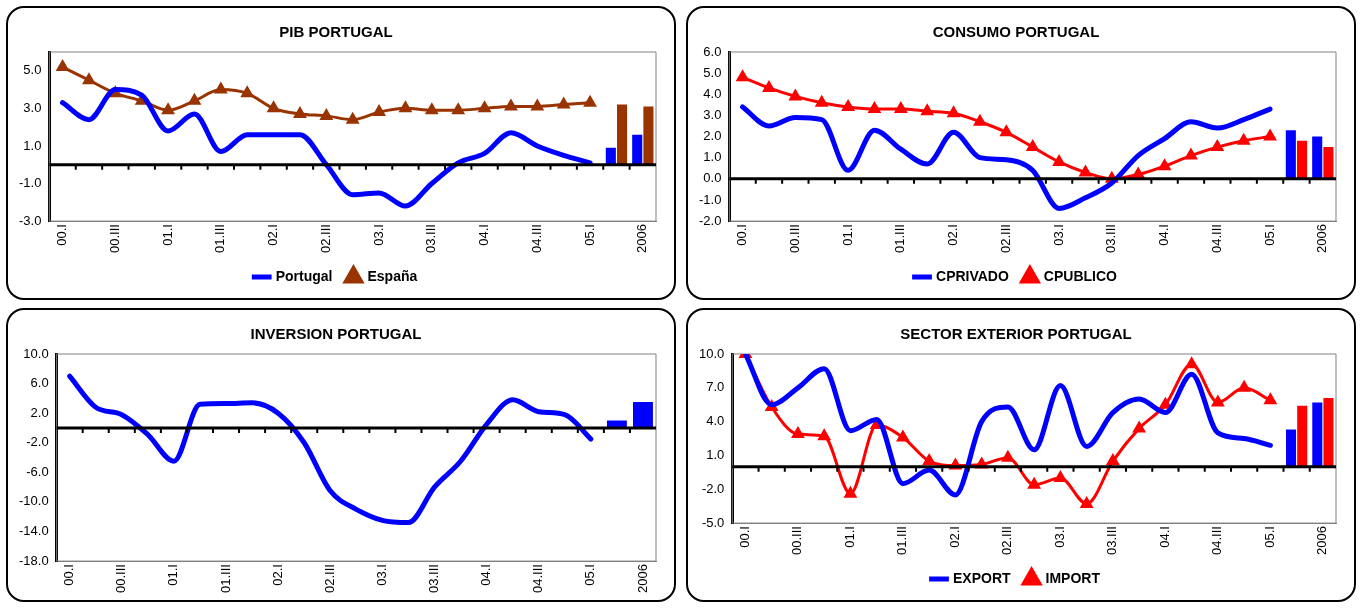  Describe the element at coordinates (713, 522) in the screenshot. I see `y-tick-label: -5.0` at that location.